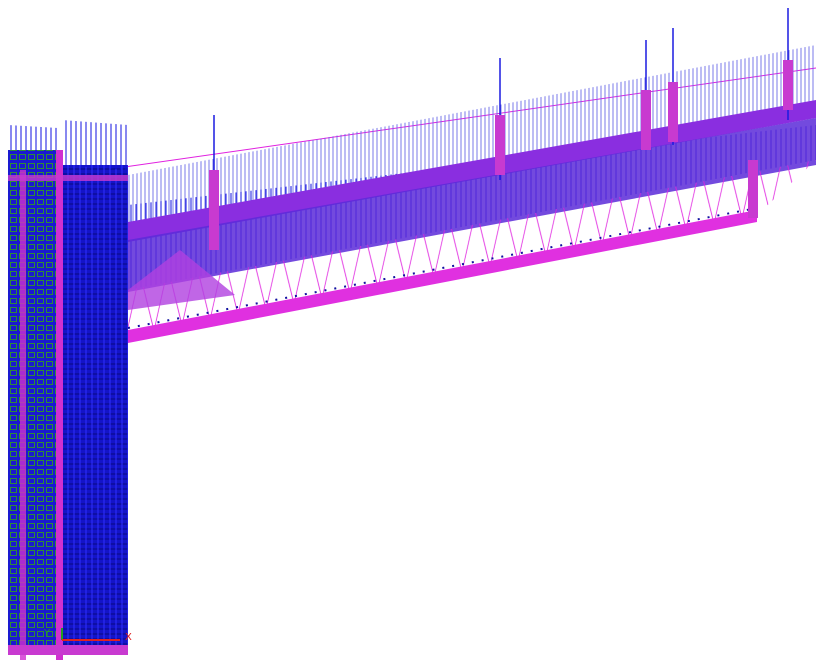  Describe the element at coordinates (87, 635) in the screenshot. I see `axis-triad: Y X` at that location.